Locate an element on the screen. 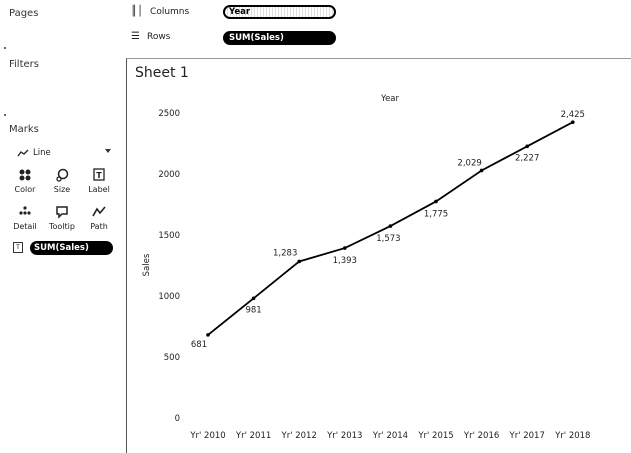  rows-sum-sales-pill: SUM(Sales) is located at coordinates (279, 38).